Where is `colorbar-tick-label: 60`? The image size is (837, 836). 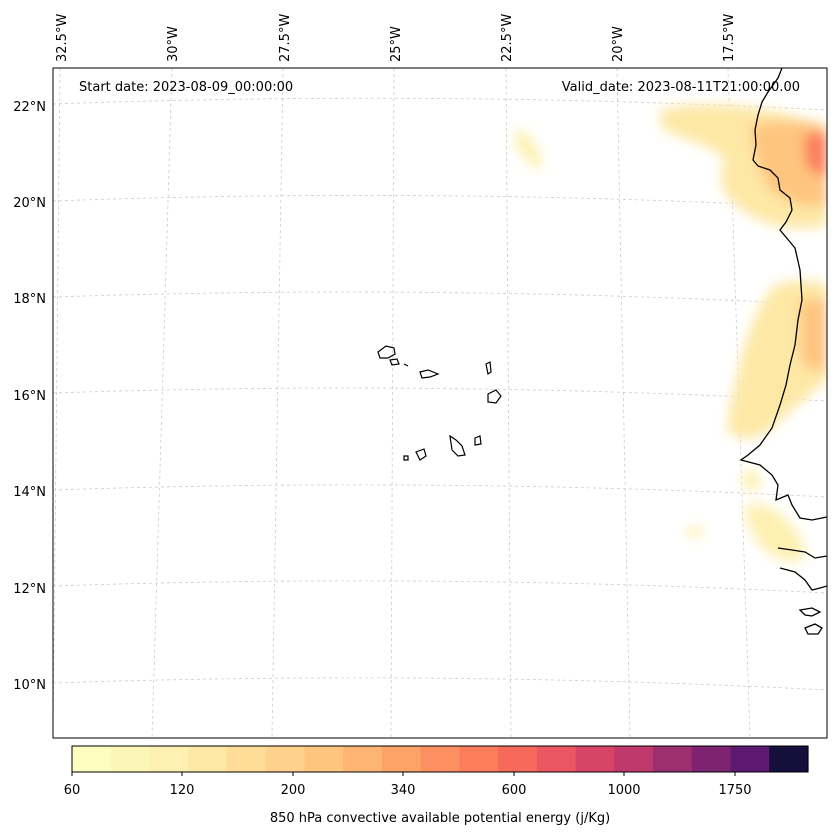 colorbar-tick-label: 60 is located at coordinates (72, 790).